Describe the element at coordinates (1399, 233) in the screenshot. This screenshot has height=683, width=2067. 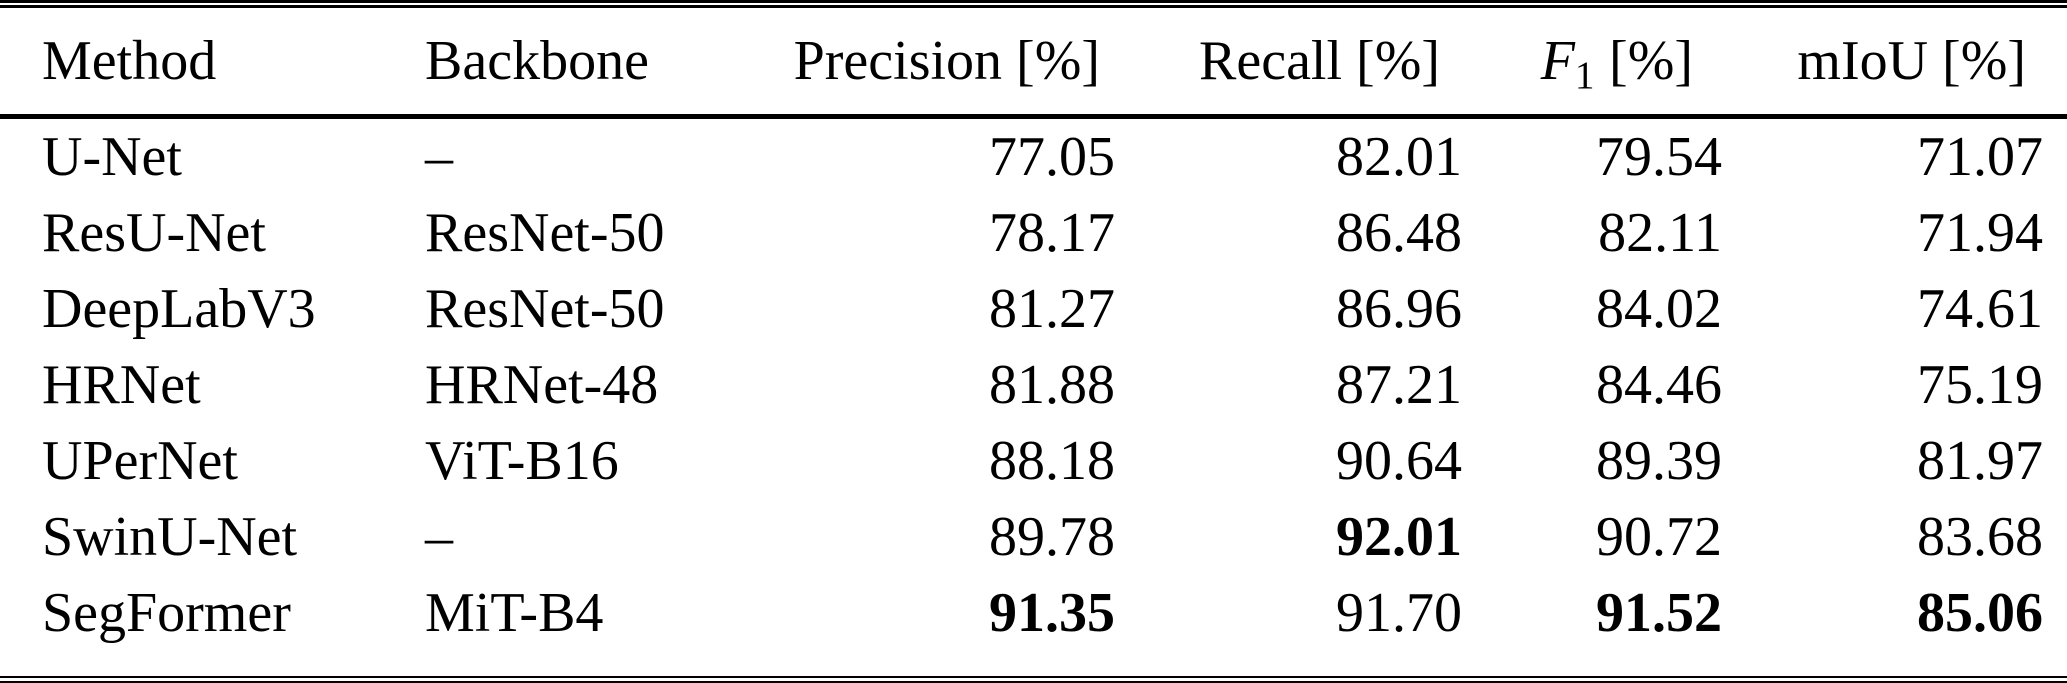
I see `cell-recall: 86.48` at that location.